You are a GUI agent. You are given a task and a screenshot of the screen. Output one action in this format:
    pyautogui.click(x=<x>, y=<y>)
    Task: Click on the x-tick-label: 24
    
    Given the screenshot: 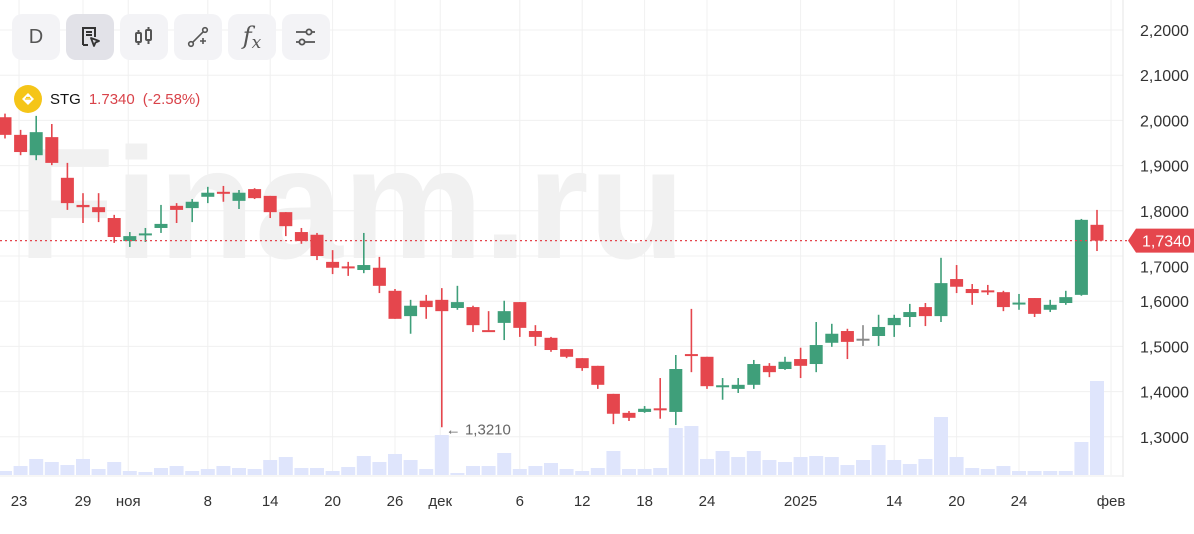 What is the action you would take?
    pyautogui.click(x=707, y=501)
    